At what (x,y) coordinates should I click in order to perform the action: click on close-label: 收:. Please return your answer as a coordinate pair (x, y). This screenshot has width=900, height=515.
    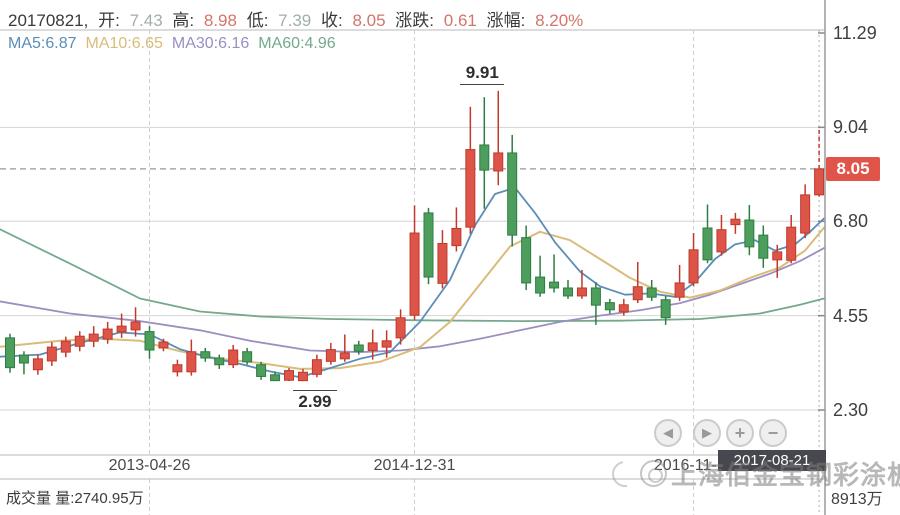
    Looking at the image, I should click on (332, 20).